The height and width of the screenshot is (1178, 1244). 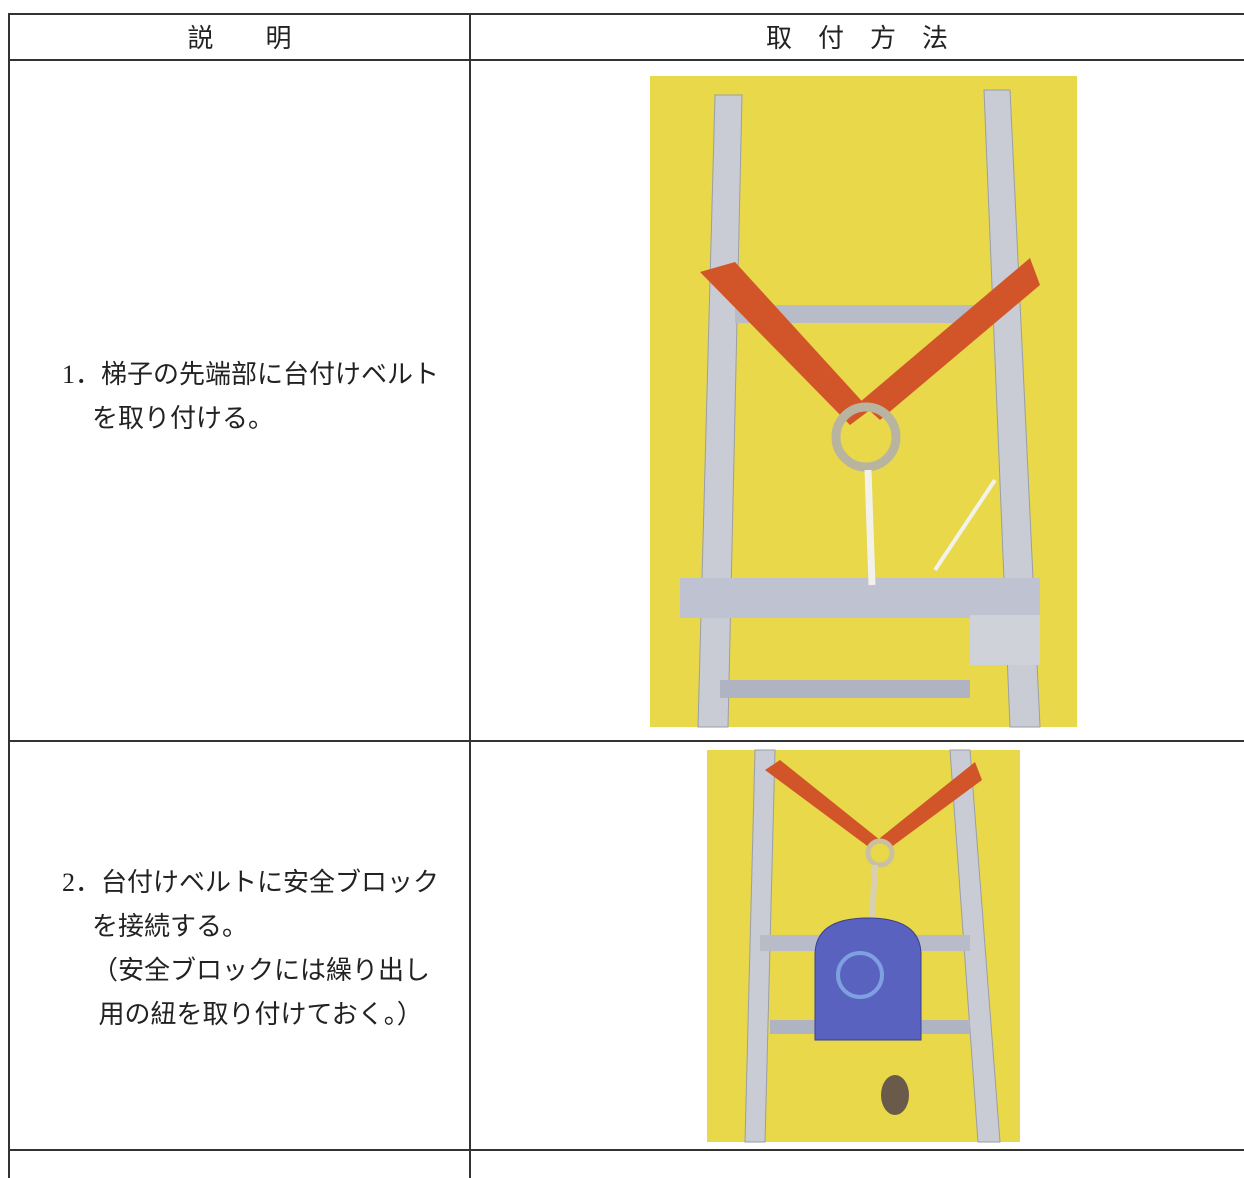 What do you see at coordinates (251, 882) in the screenshot?
I see `text-line: 2．台付けベルトに安全ブロック` at bounding box center [251, 882].